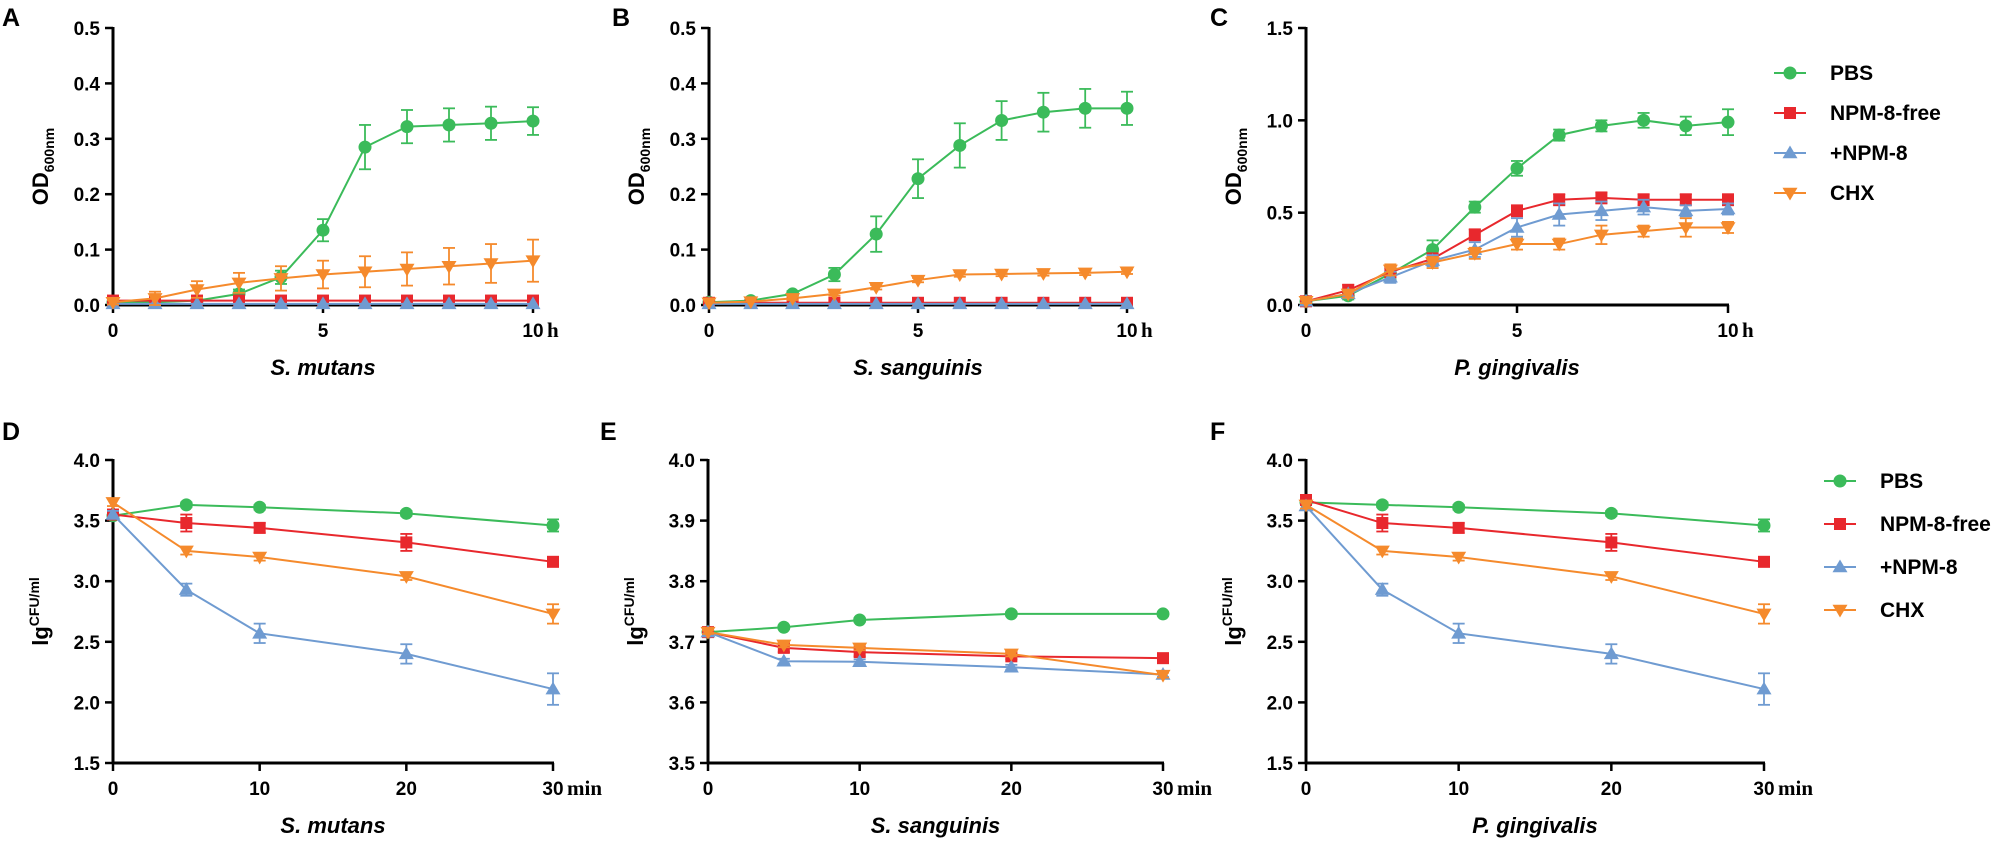  What do you see at coordinates (1919, 567) in the screenshot?
I see `legend-label: +NPM-8` at bounding box center [1919, 567].